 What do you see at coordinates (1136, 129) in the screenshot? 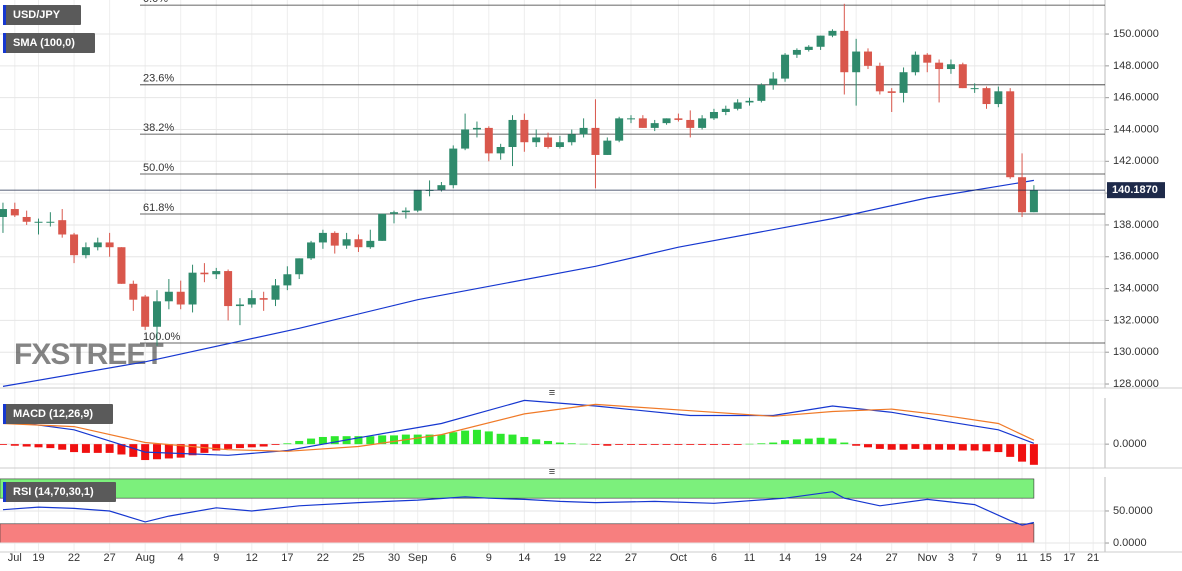
I see `y-tick-label: 144.0000` at bounding box center [1136, 129].